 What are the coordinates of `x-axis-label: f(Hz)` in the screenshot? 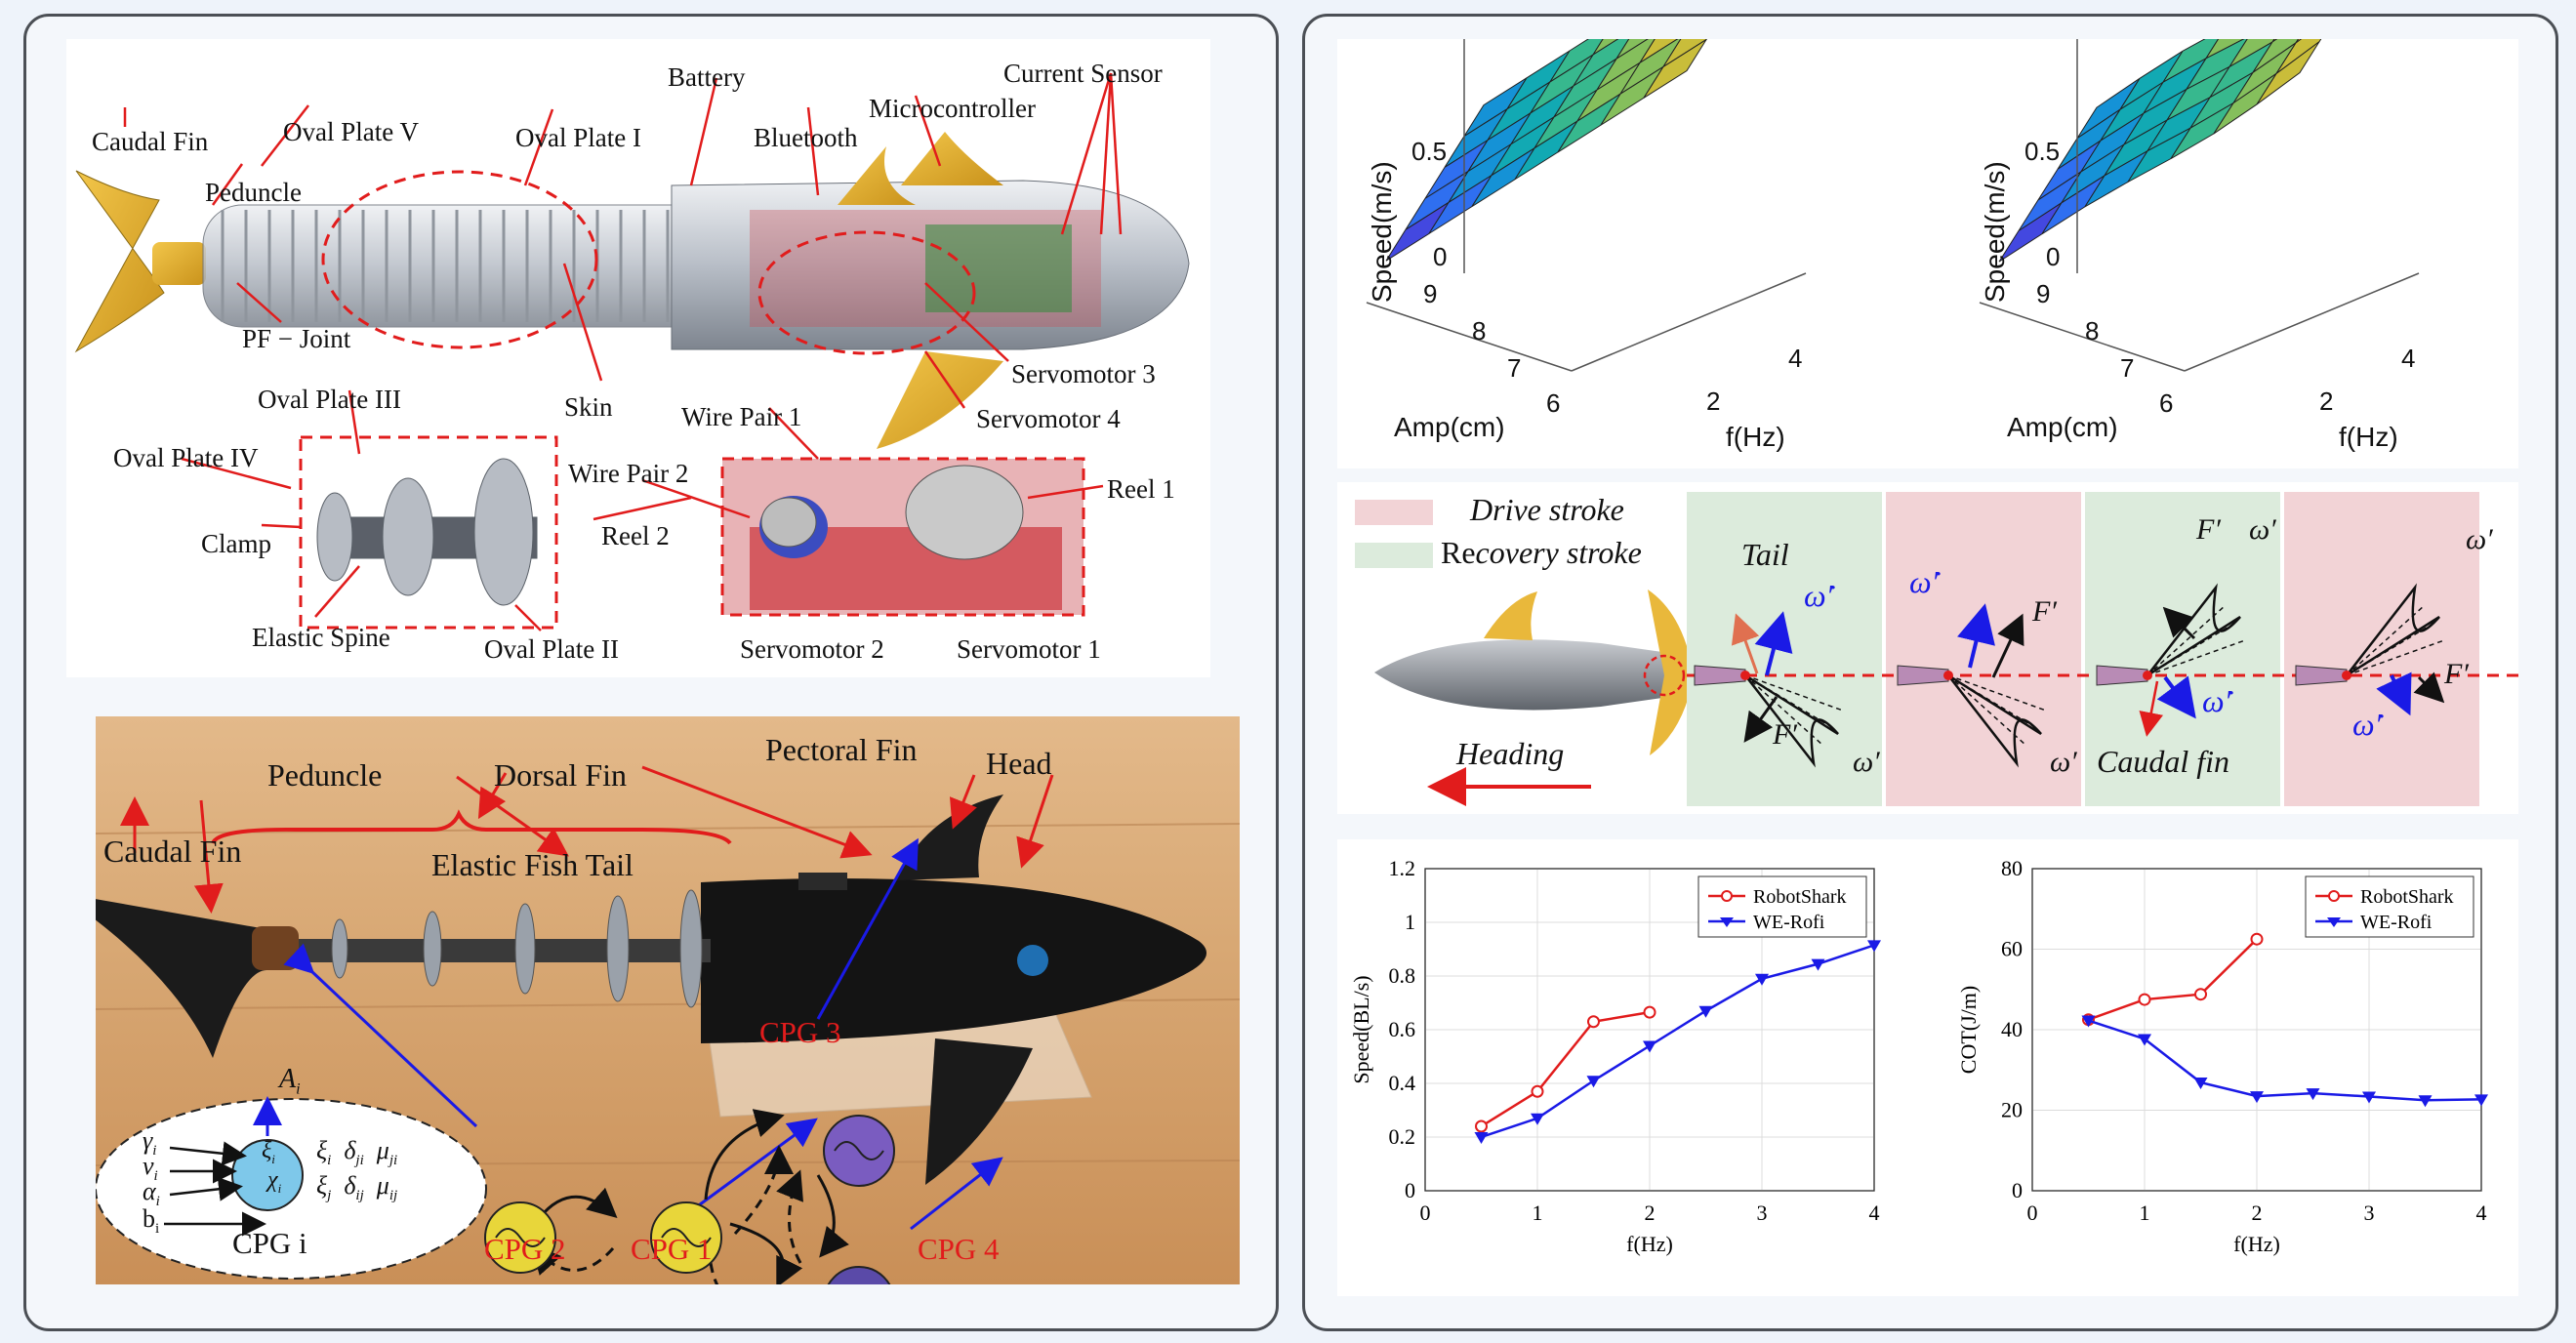 It's located at (1649, 1244).